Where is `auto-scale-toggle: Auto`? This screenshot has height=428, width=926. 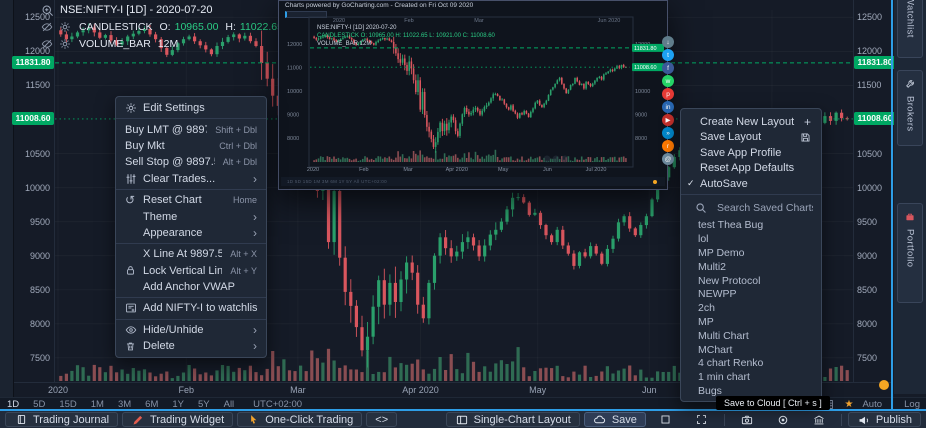 auto-scale-toggle: Auto is located at coordinates (872, 404).